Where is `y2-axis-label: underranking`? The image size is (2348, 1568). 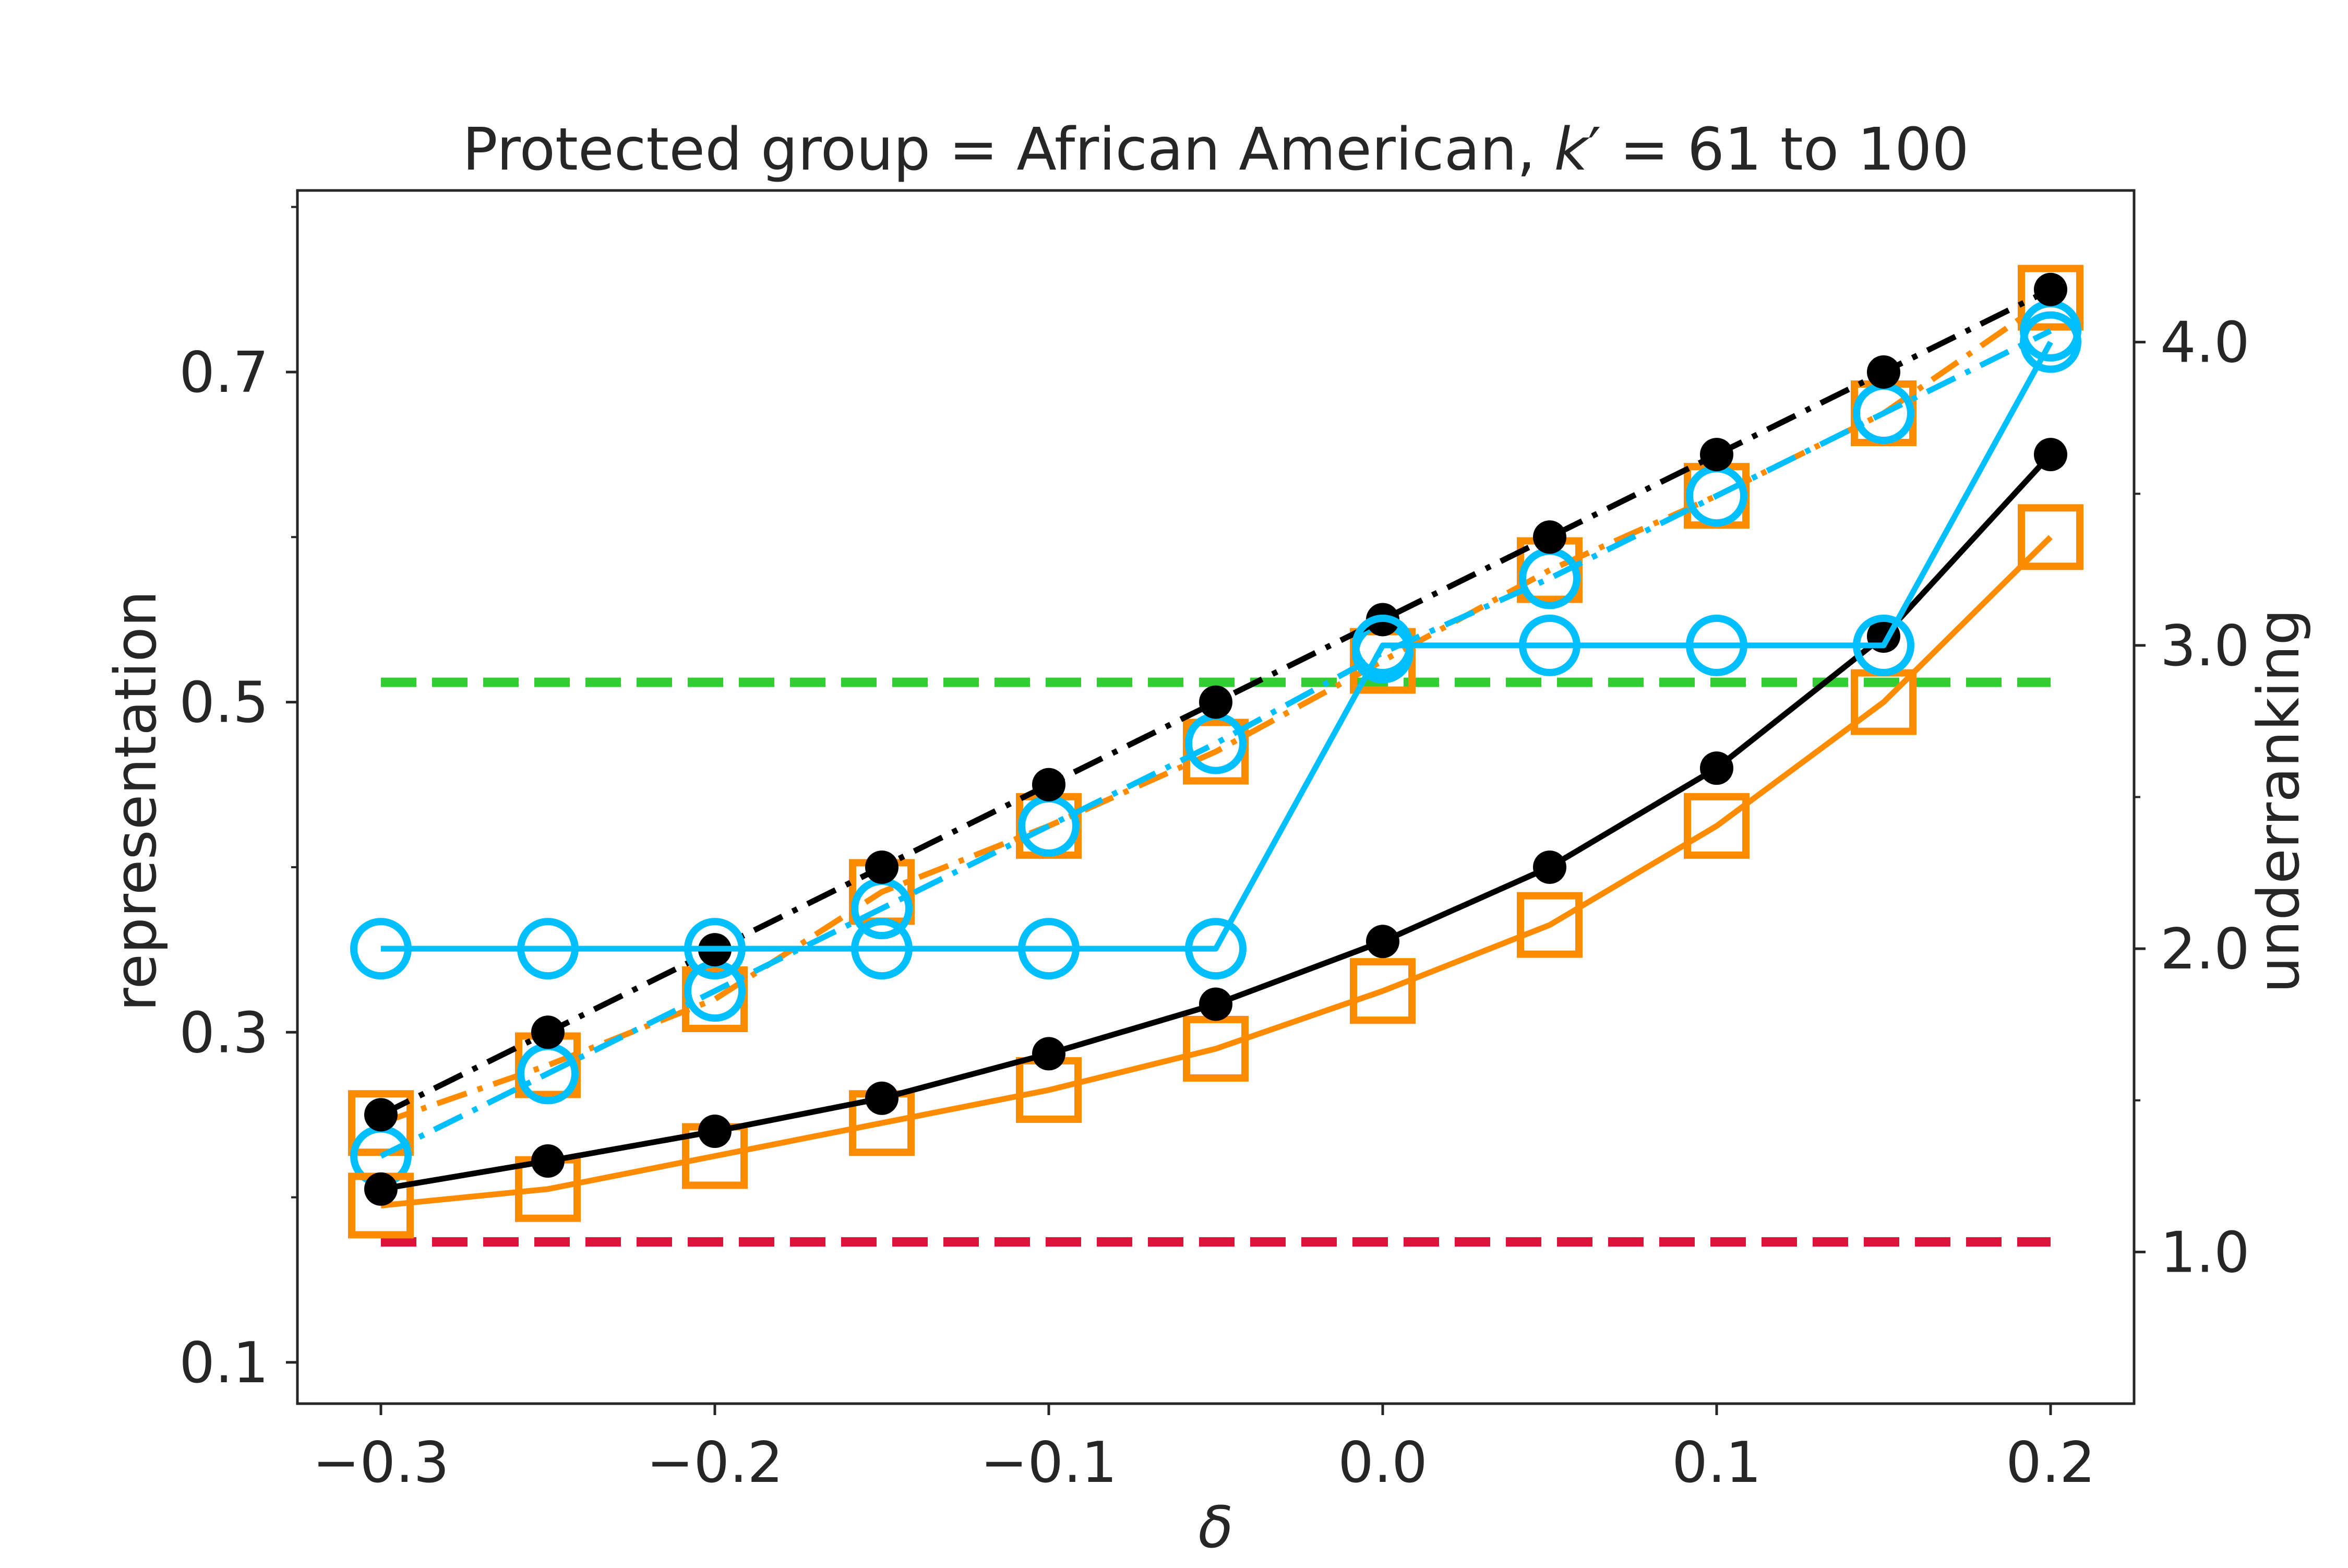
y2-axis-label: underranking is located at coordinates (2279, 801).